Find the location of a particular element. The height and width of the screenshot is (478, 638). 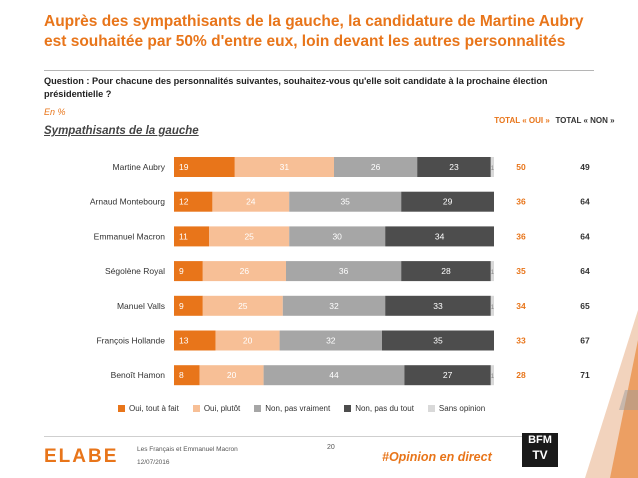

bfm-logo-top: BFM is located at coordinates (540, 440).